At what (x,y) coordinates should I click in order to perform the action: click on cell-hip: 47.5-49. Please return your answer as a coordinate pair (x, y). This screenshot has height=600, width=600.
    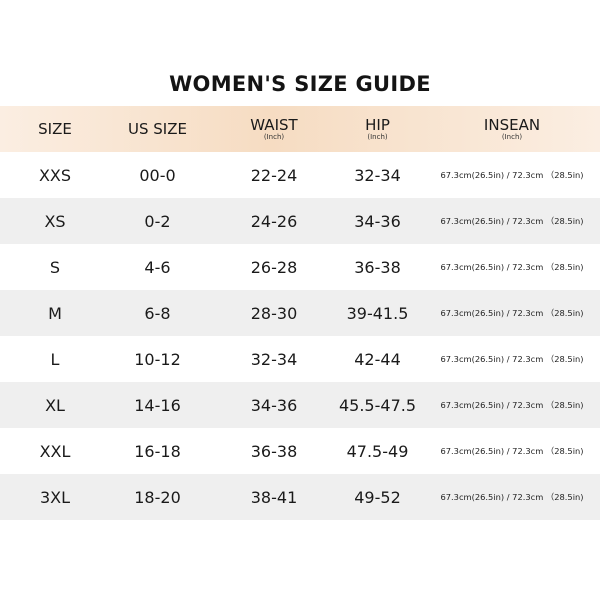
    Looking at the image, I should click on (377, 451).